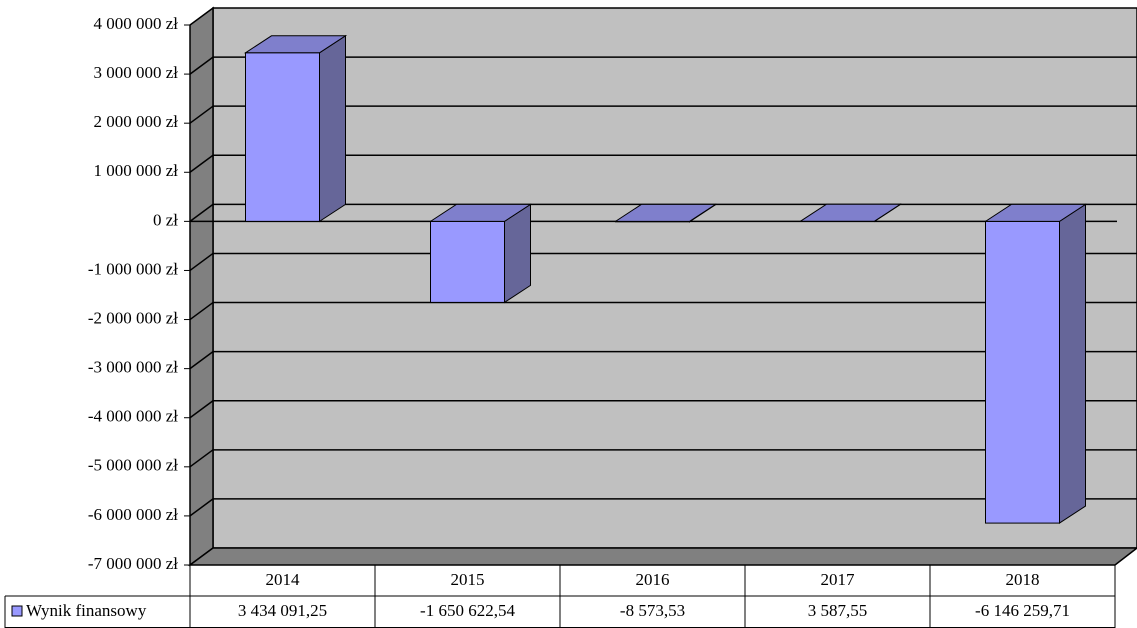 This screenshot has height=628, width=1137. Describe the element at coordinates (133, 268) in the screenshot. I see `y-tick-label: -1 000 000 zł` at that location.